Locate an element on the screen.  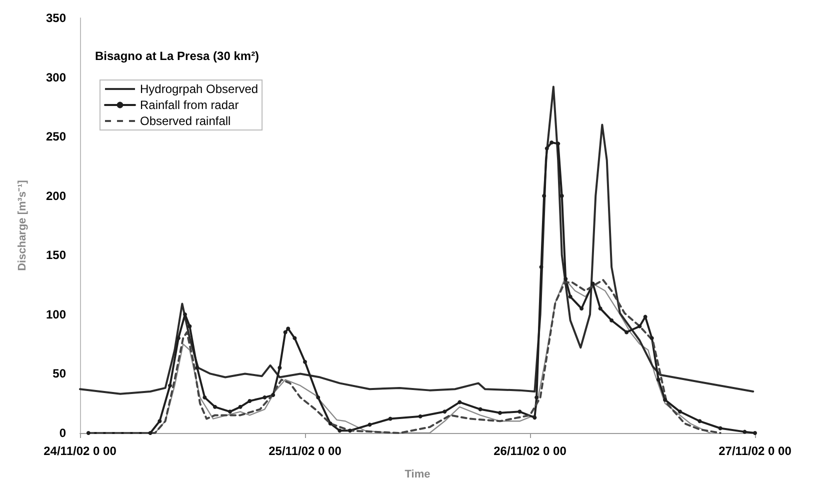
y-tick-label: 350 is located at coordinates (56, 18).